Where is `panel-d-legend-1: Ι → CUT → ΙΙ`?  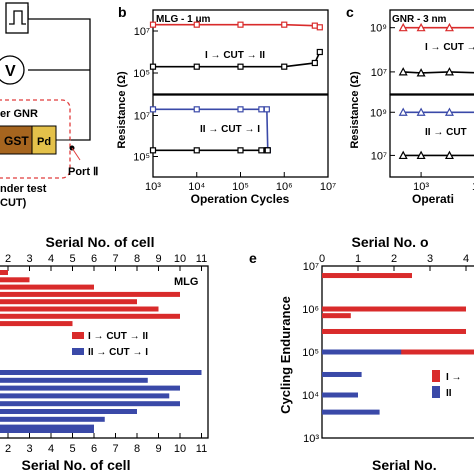 panel-d-legend-1: Ι → CUT → ΙΙ is located at coordinates (118, 336).